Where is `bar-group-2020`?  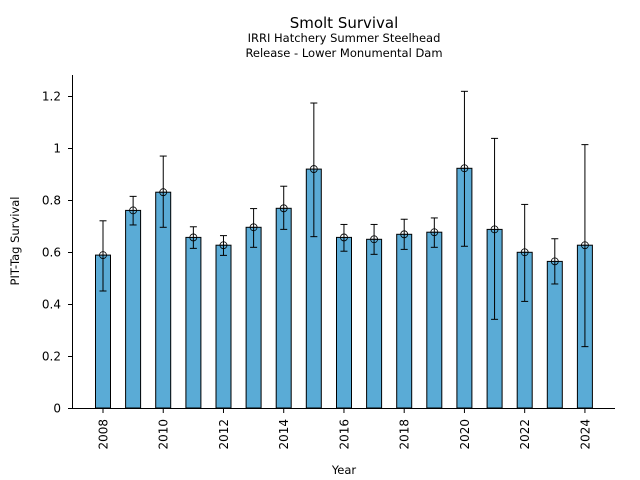 bar-group-2020 is located at coordinates (464, 249).